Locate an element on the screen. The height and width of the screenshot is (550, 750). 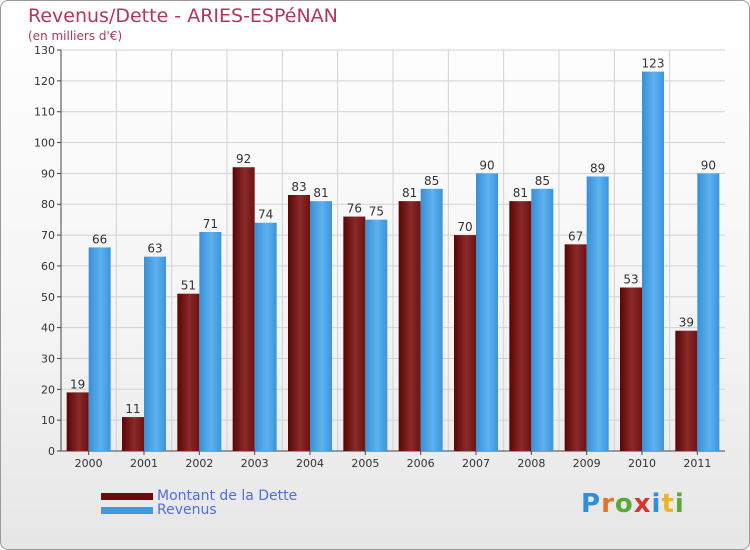
debt-value-label: 92 is located at coordinates (243, 159).